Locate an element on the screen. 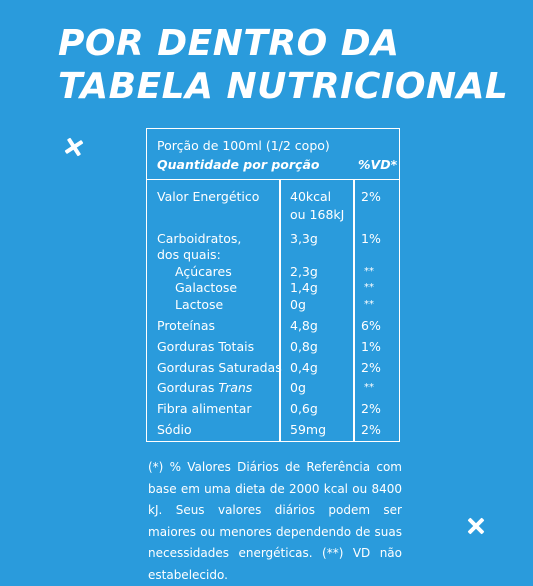 The height and width of the screenshot is (586, 533). title-line-2: TABELA NUTRICIONAL is located at coordinates (283, 86).